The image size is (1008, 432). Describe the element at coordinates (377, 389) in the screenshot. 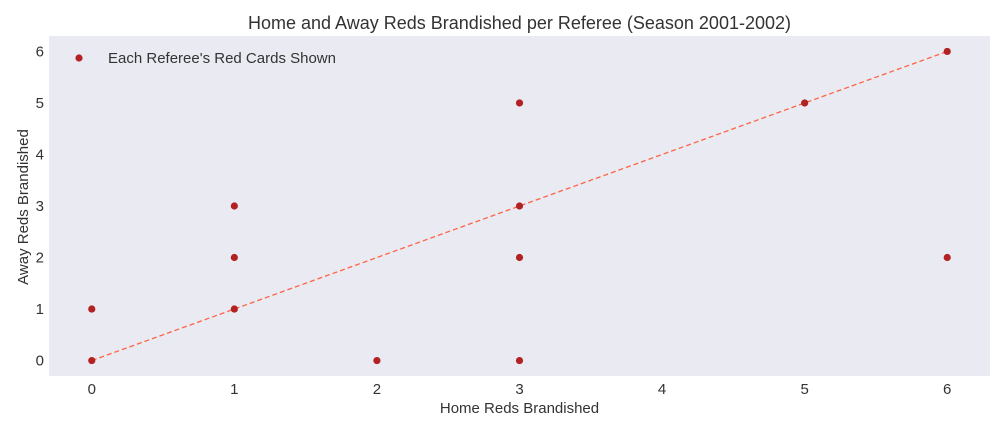

I see `x-tick-label: 2` at that location.